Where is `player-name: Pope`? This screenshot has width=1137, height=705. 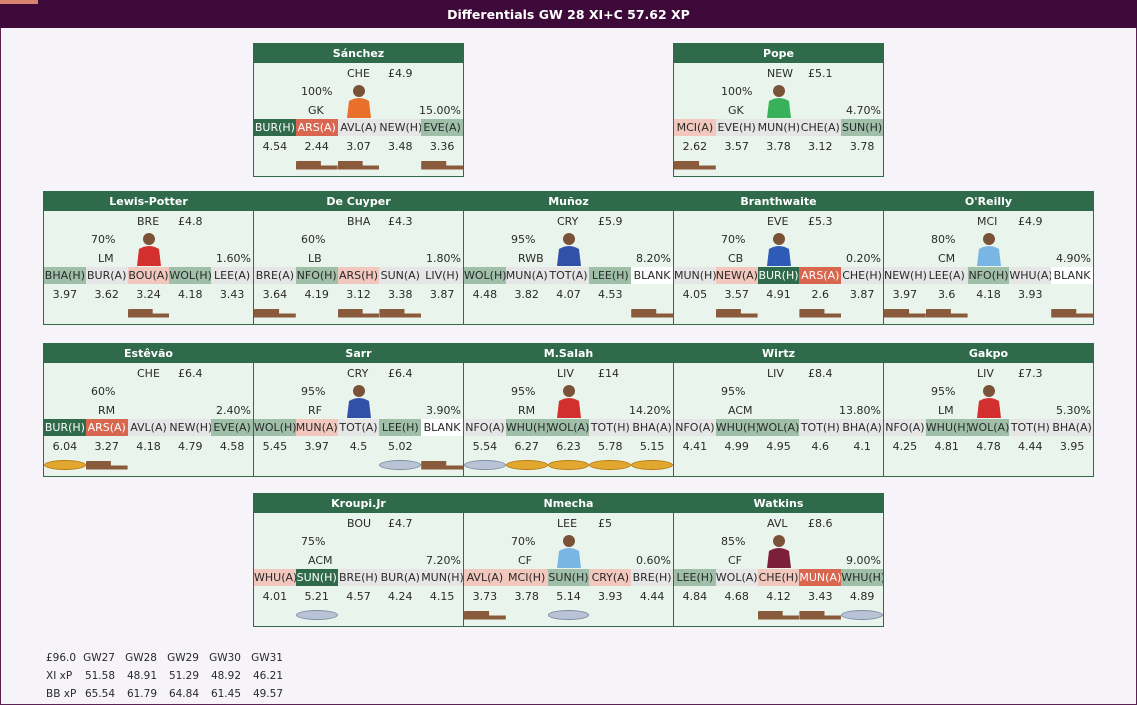
player-name: Pope is located at coordinates (778, 53).